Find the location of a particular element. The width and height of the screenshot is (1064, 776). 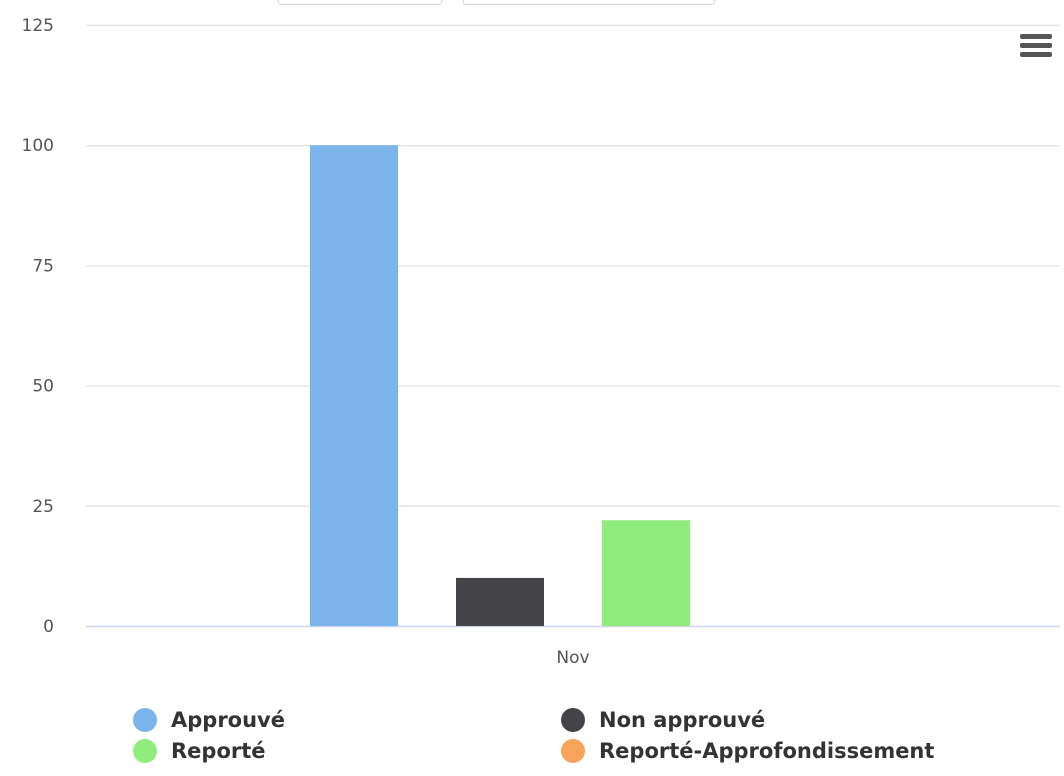

legend-label: Reporté-Approfondissement is located at coordinates (767, 751).